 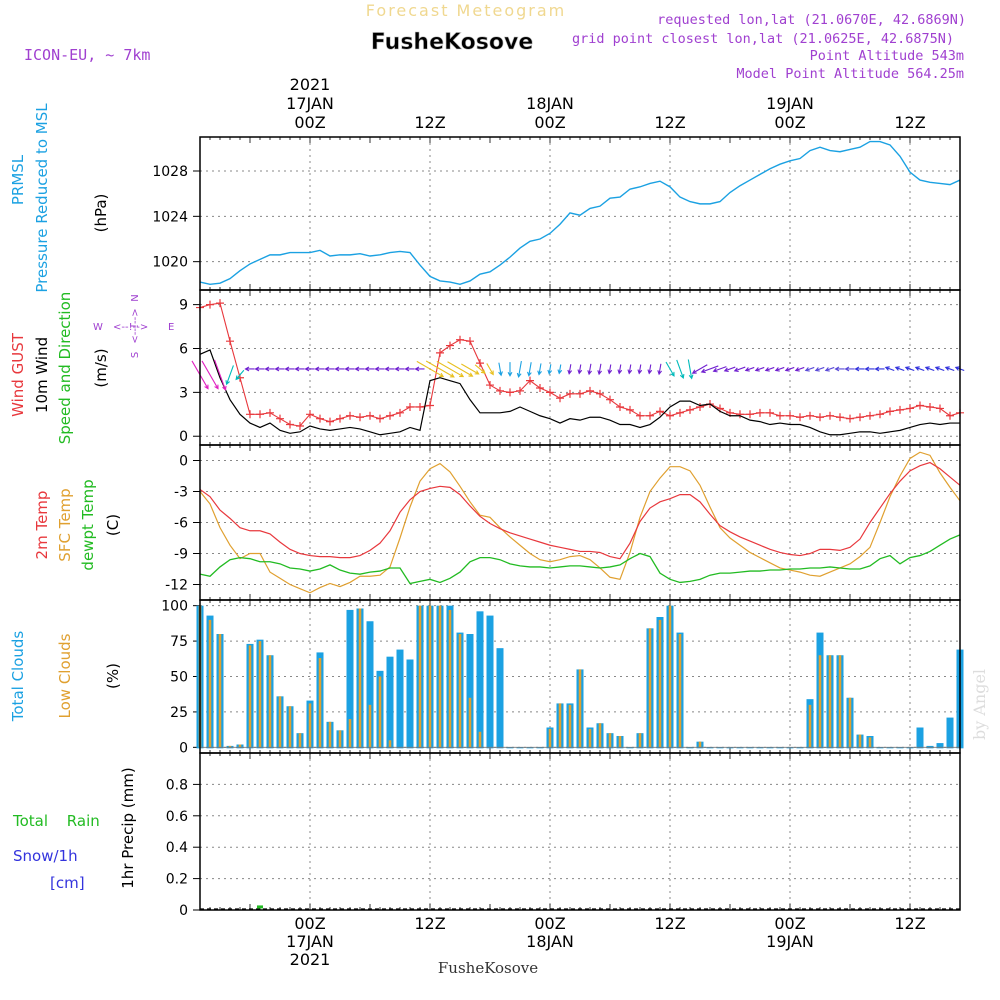 I want to click on rain-bar, so click(x=260, y=907).